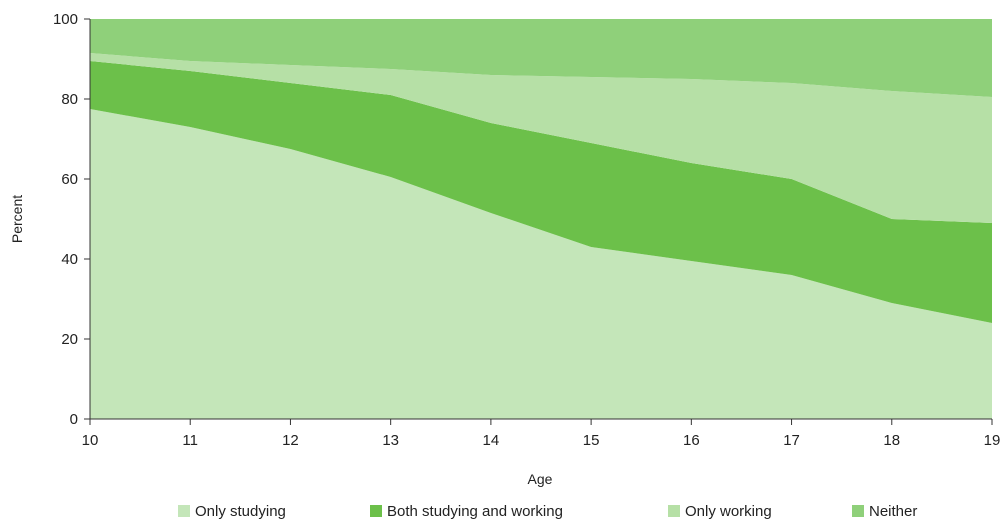 This screenshot has height=520, width=1006. What do you see at coordinates (190, 440) in the screenshot?
I see `x-tick-label: 11` at bounding box center [190, 440].